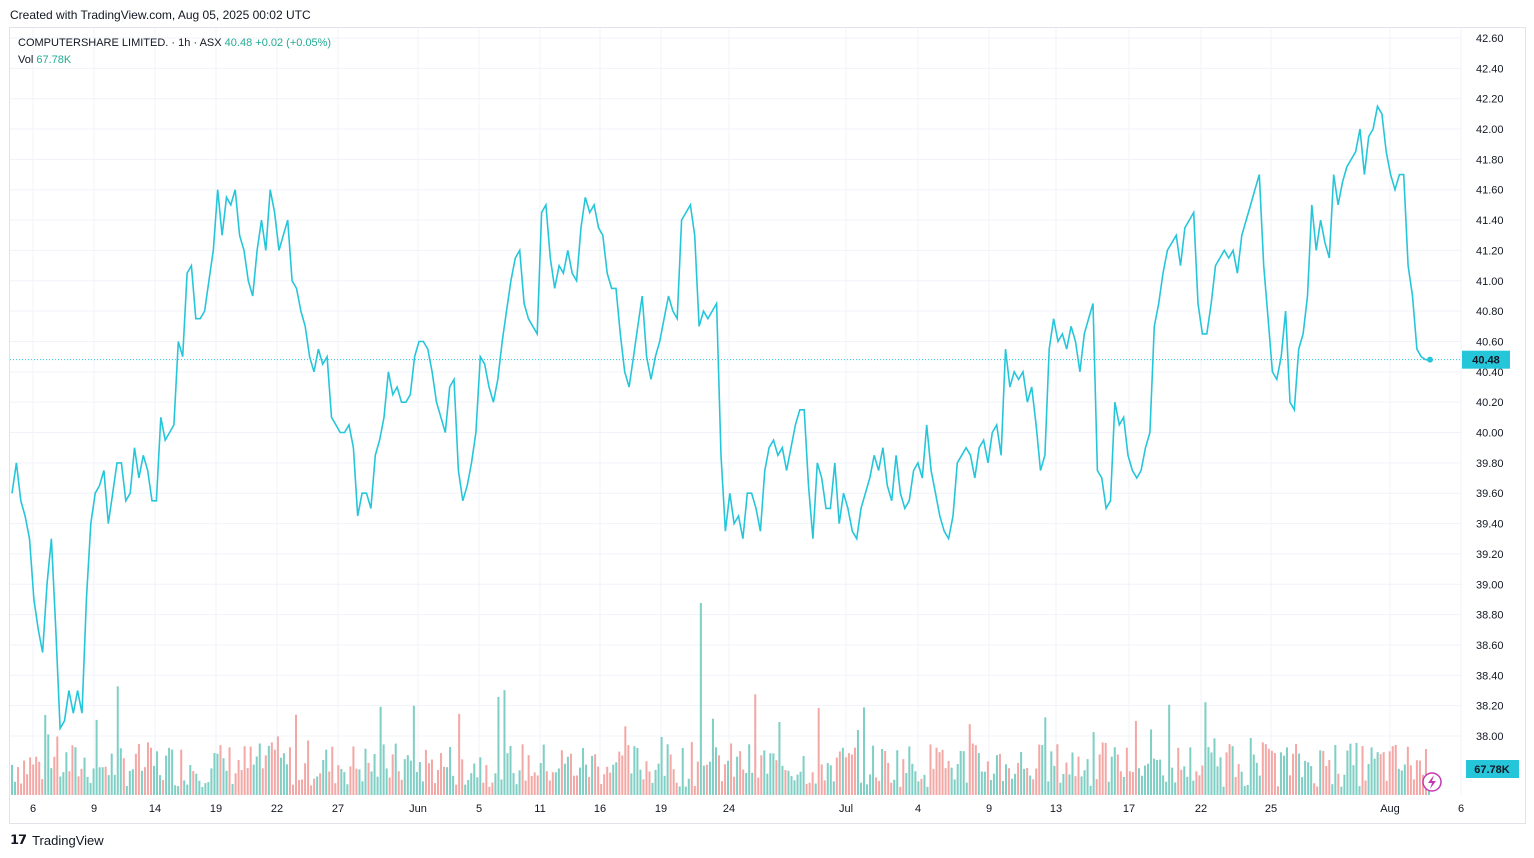 This screenshot has height=858, width=1534. Describe the element at coordinates (1486, 359) in the screenshot. I see `last-price-tag` at that location.